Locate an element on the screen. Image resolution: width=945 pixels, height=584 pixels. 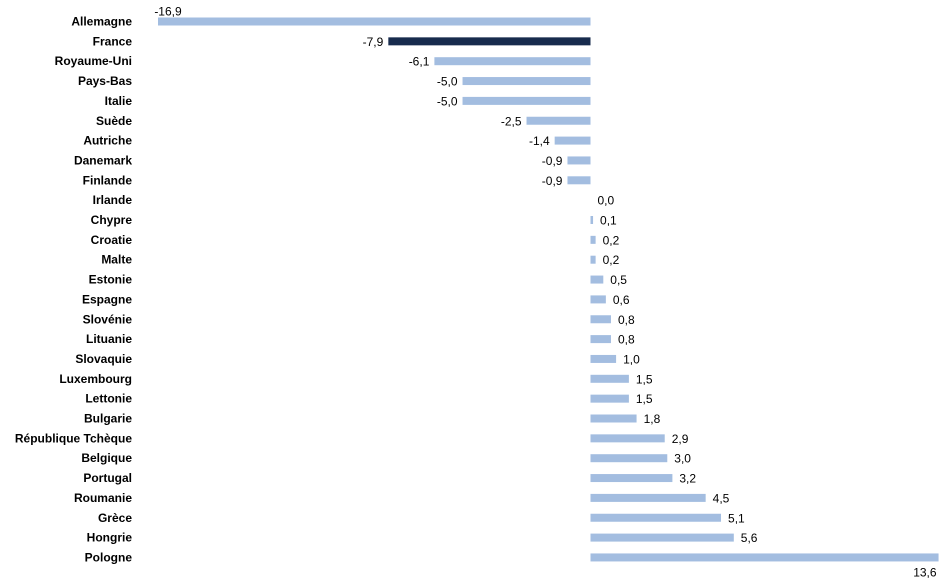
bar-chypre is located at coordinates (592, 220).